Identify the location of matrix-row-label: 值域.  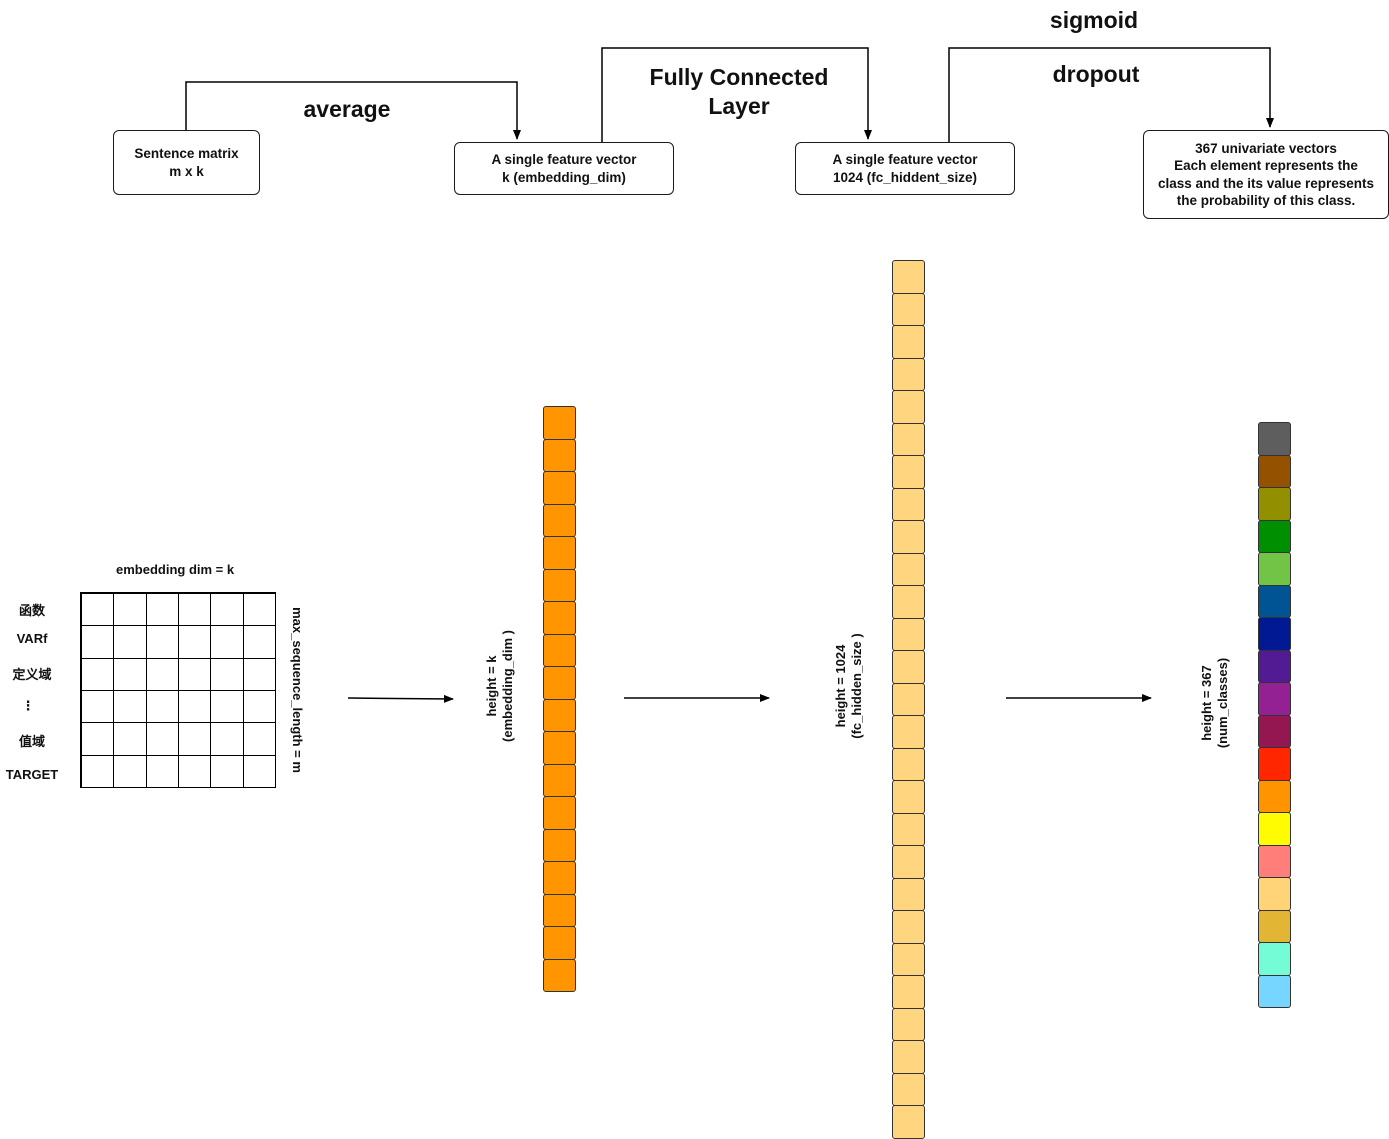
(31, 741).